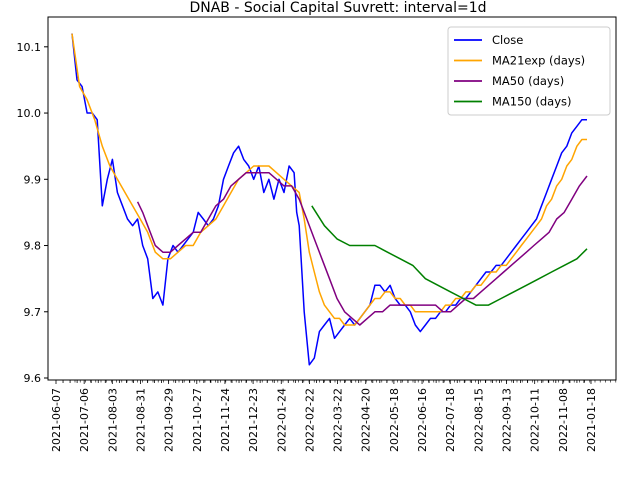 The image size is (640, 484). Describe the element at coordinates (225, 420) in the screenshot. I see `x-tick-label: 2021-11-24` at that location.